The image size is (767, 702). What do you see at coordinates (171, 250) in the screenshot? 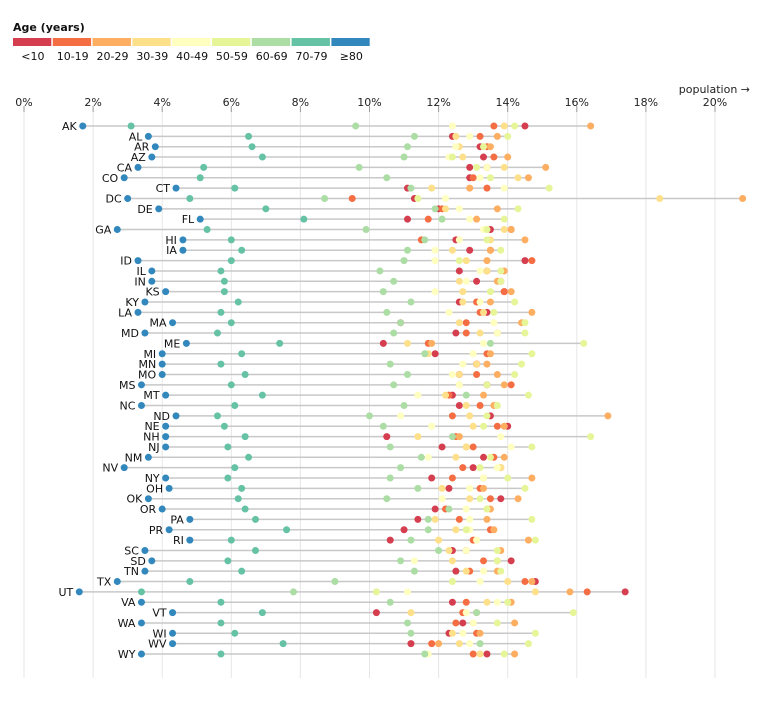
I see `state-label: IA` at bounding box center [171, 250].